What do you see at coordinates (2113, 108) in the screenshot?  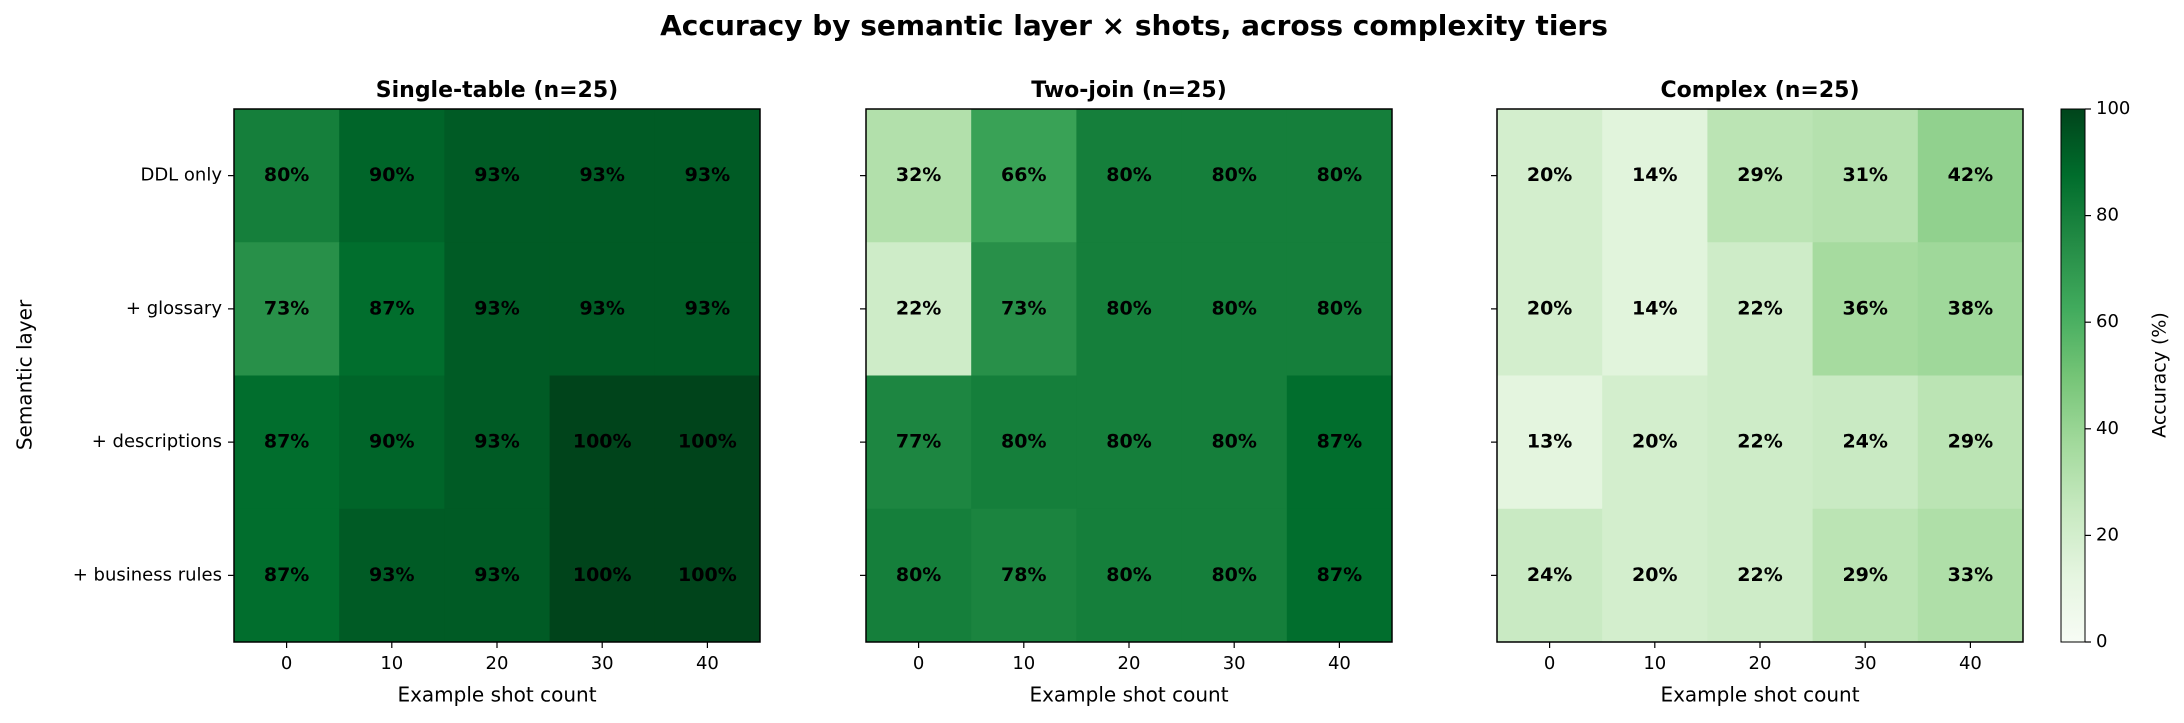 I see `colorbar-tick-label: 100` at bounding box center [2113, 108].